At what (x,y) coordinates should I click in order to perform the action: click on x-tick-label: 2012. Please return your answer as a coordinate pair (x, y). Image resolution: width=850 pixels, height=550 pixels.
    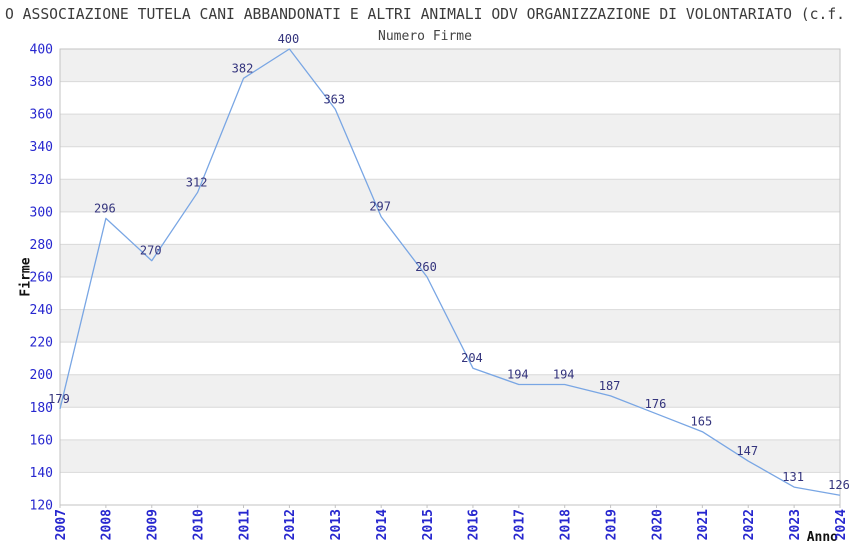
    Looking at the image, I should click on (290, 524).